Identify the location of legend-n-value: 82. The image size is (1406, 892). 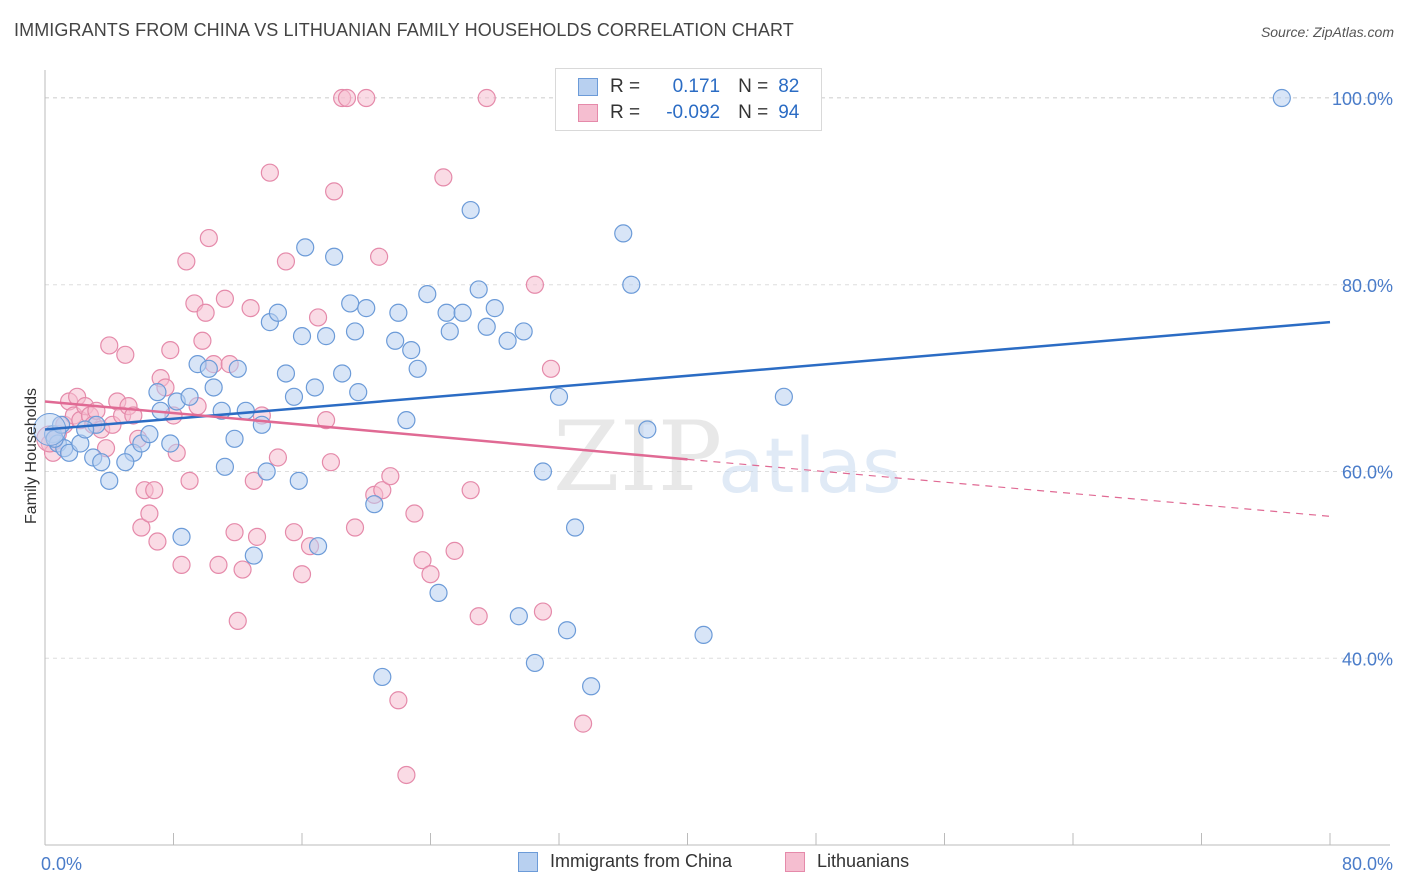
(789, 86).